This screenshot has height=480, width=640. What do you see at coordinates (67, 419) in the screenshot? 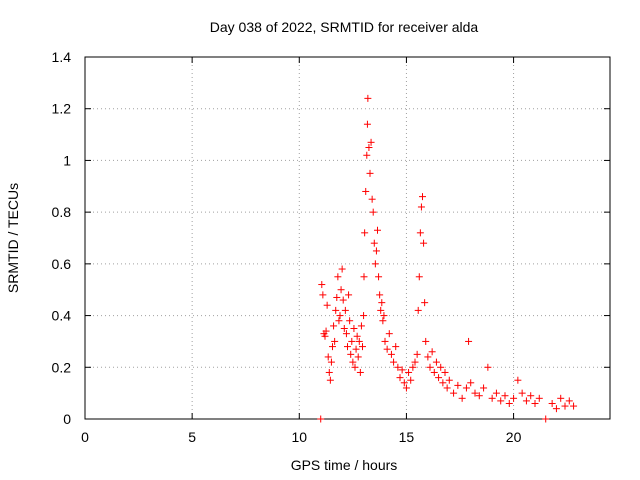
I see `y-tick-label: 0` at bounding box center [67, 419].